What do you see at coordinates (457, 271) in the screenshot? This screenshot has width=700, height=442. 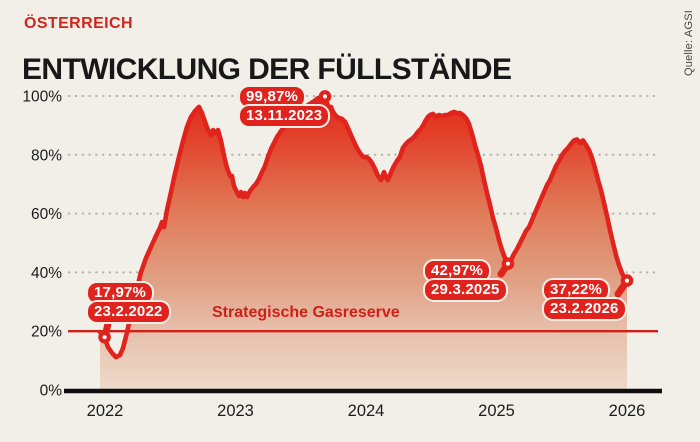 I see `annotation-value-label: 42,97%` at bounding box center [457, 271].